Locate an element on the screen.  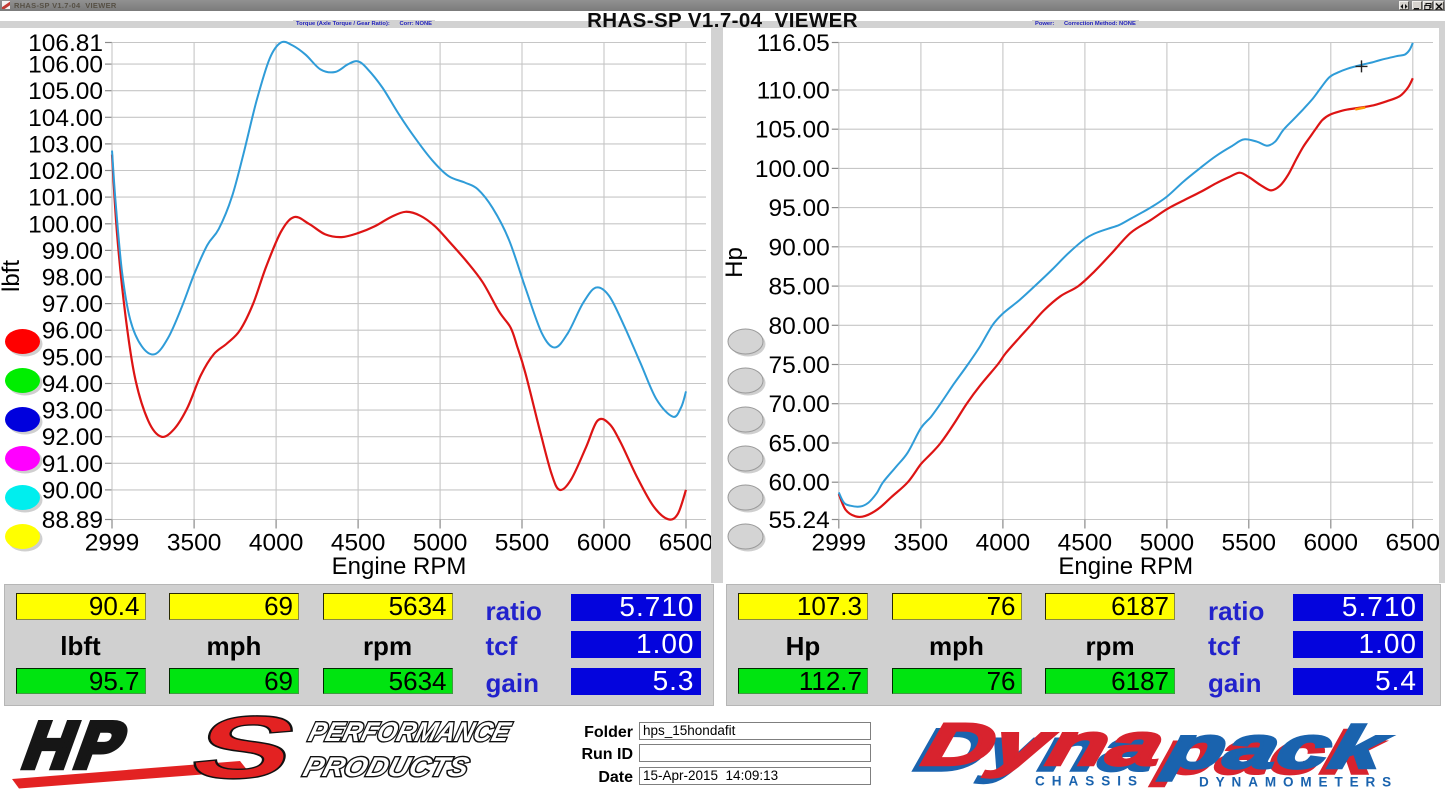
svg-text: 97.00 is located at coordinates (72, 304).